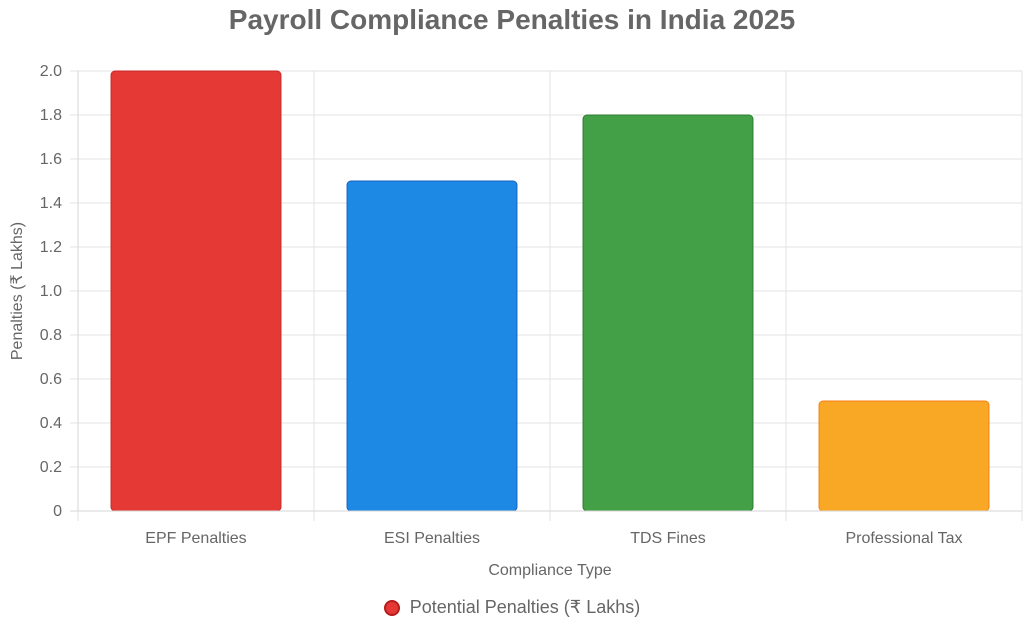 The width and height of the screenshot is (1024, 636). I want to click on x-tick-label: ESI Penalties, so click(432, 538).